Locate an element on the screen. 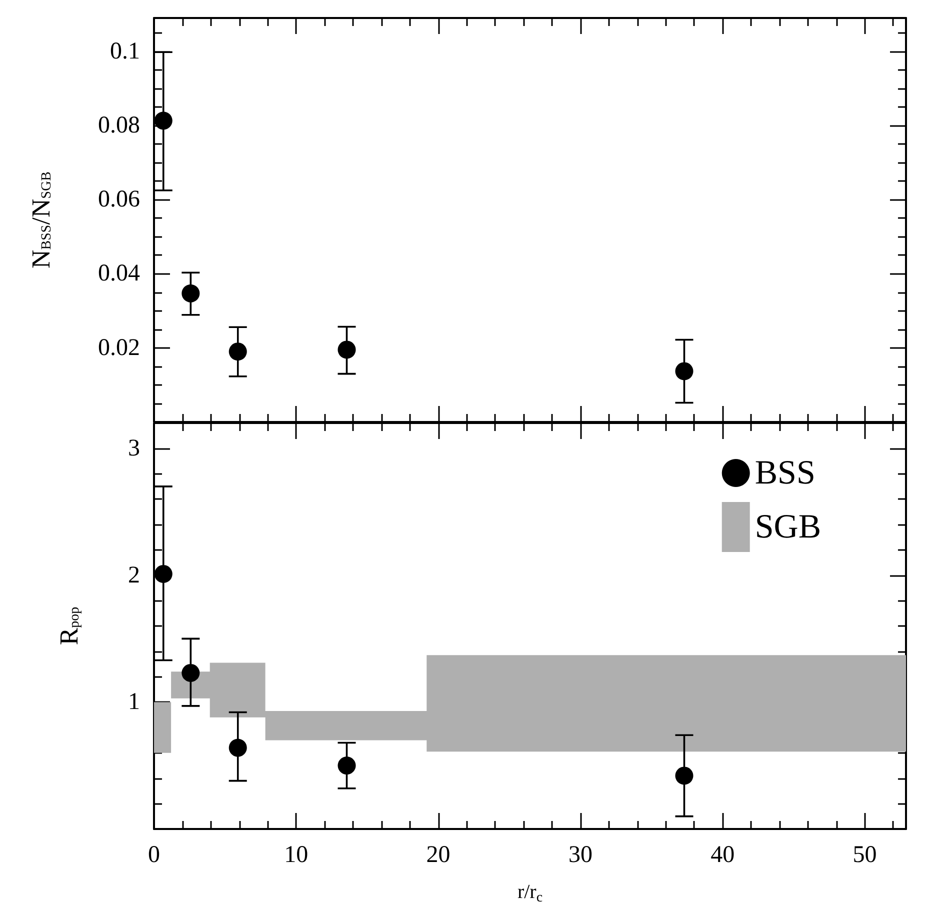  y-tick-label: 0.08 is located at coordinates (119, 125).